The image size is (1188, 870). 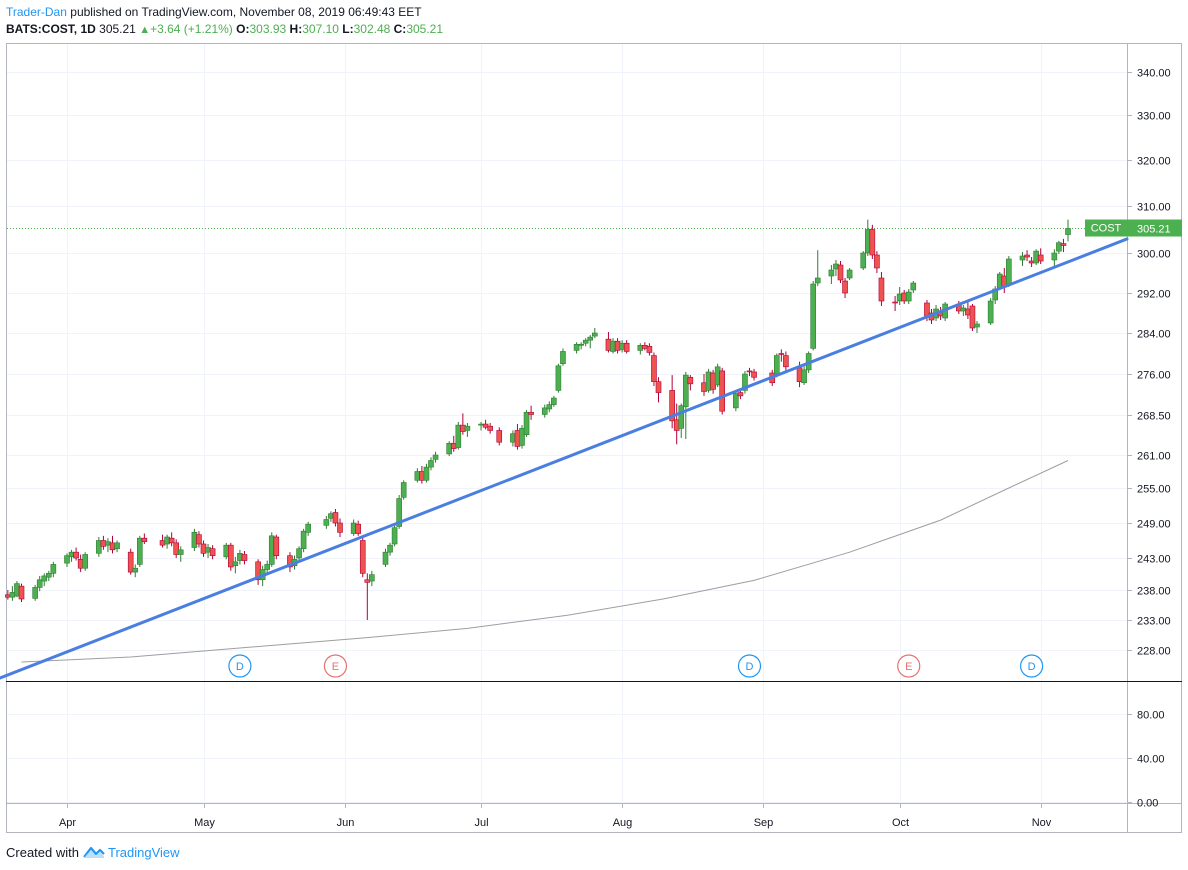 What do you see at coordinates (372, 29) in the screenshot?
I see `low-value: 302.48` at bounding box center [372, 29].